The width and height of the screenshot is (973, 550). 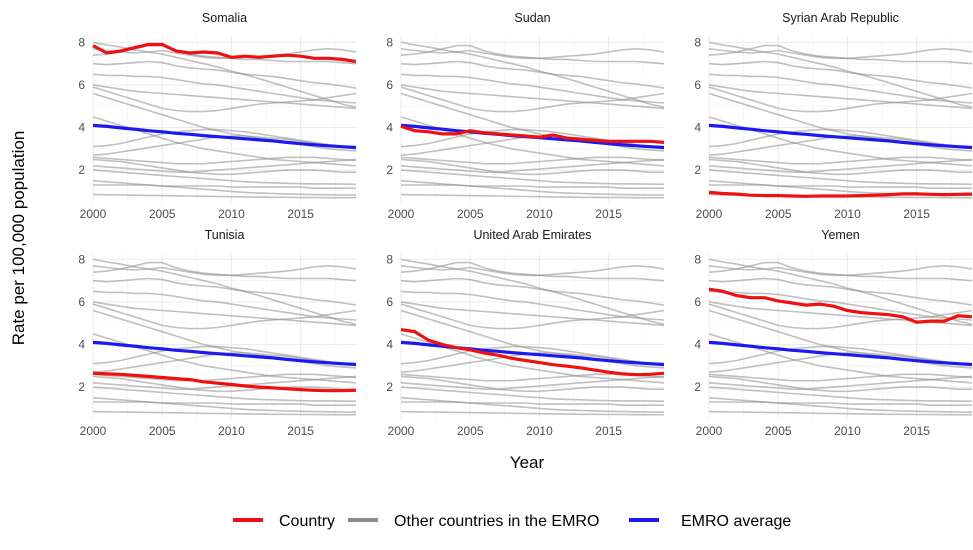 I want to click on legend-label: Country, so click(x=307, y=521).